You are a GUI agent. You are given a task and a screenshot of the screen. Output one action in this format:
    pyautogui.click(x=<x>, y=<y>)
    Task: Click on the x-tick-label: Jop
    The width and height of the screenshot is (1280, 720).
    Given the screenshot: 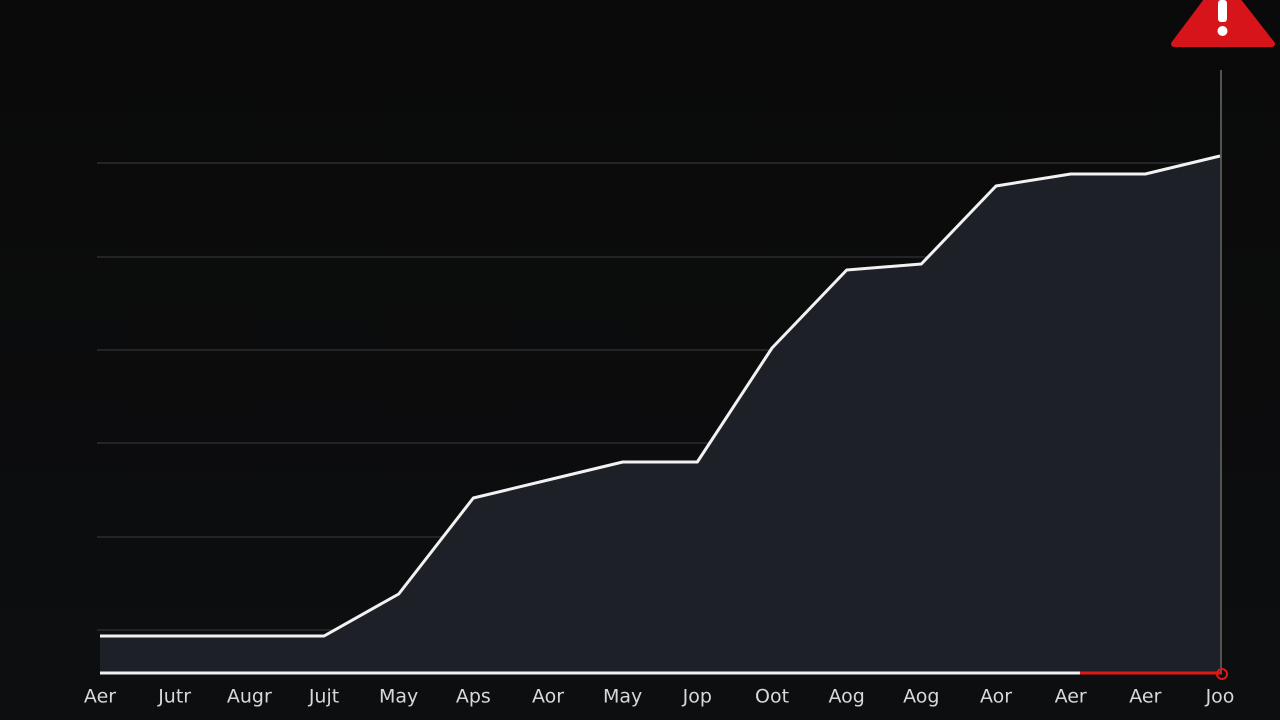 What is the action you would take?
    pyautogui.click(x=697, y=697)
    